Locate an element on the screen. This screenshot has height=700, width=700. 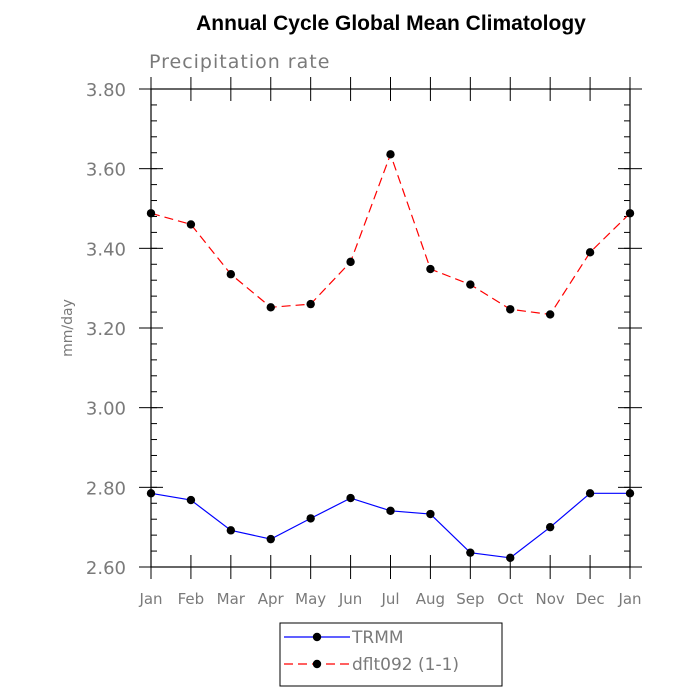
x-tick-label: Aug is located at coordinates (430, 599).